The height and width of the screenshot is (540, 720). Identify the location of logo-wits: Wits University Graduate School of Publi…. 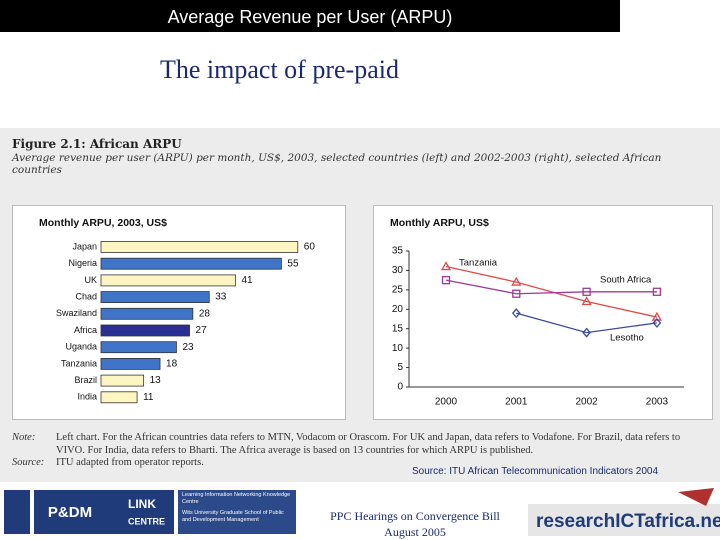
(233, 516).